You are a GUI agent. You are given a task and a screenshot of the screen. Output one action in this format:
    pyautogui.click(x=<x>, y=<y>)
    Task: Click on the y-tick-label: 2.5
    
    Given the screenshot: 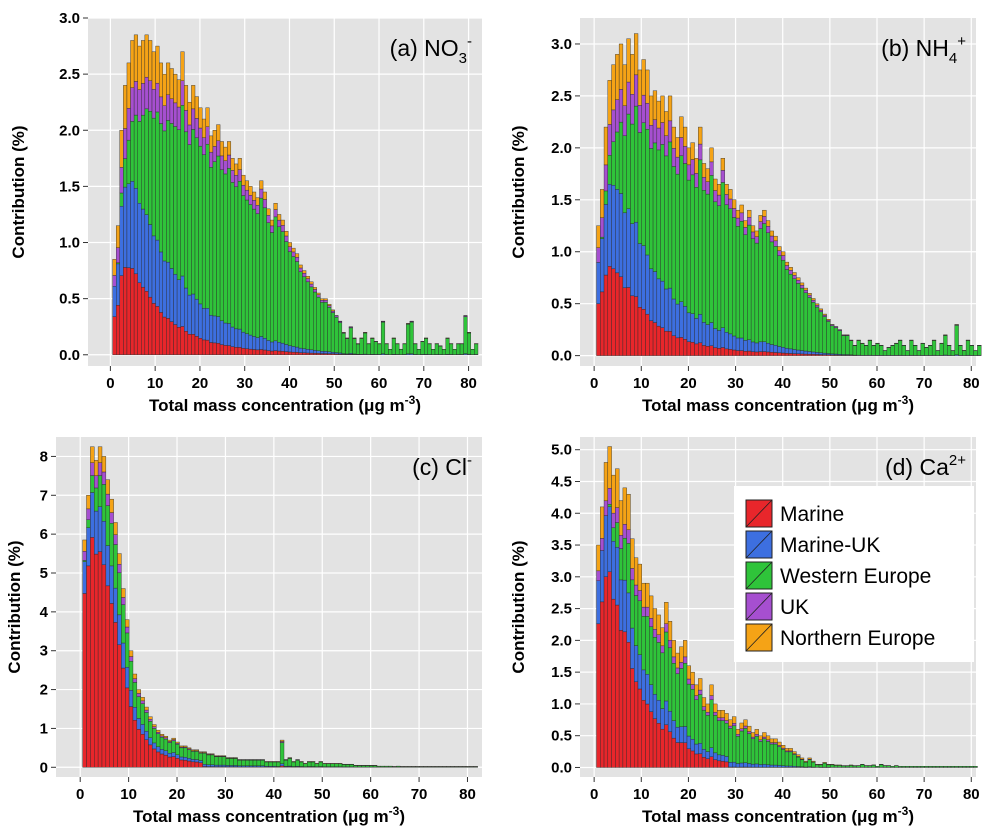 What is the action you would take?
    pyautogui.click(x=561, y=609)
    